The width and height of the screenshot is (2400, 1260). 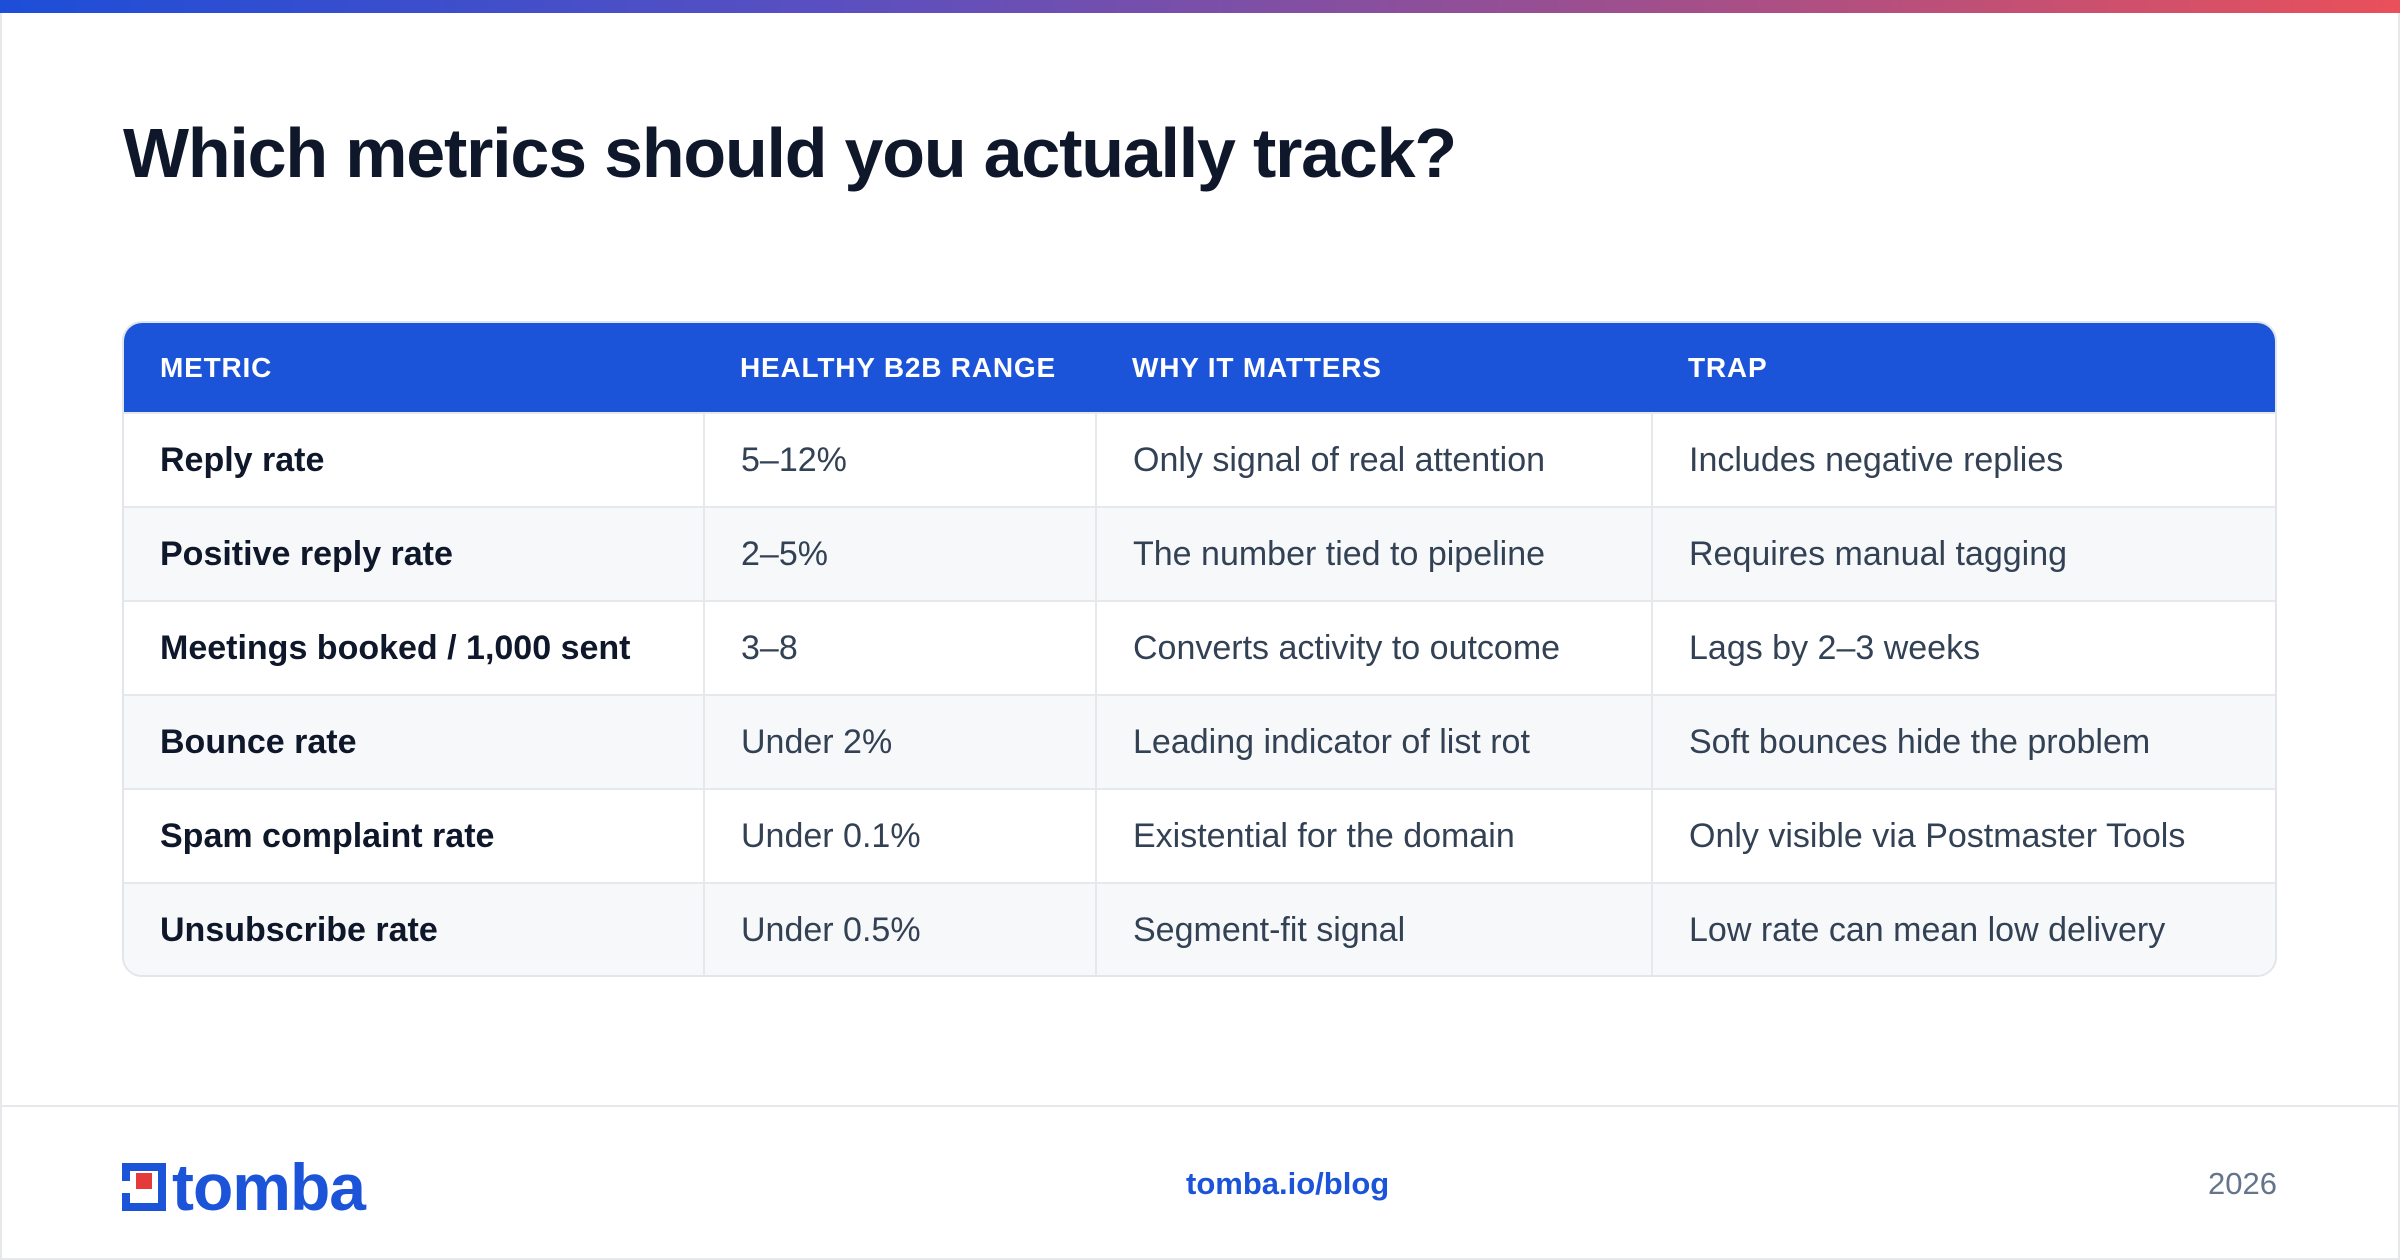 I want to click on range-cell: 2–5%, so click(x=899, y=554).